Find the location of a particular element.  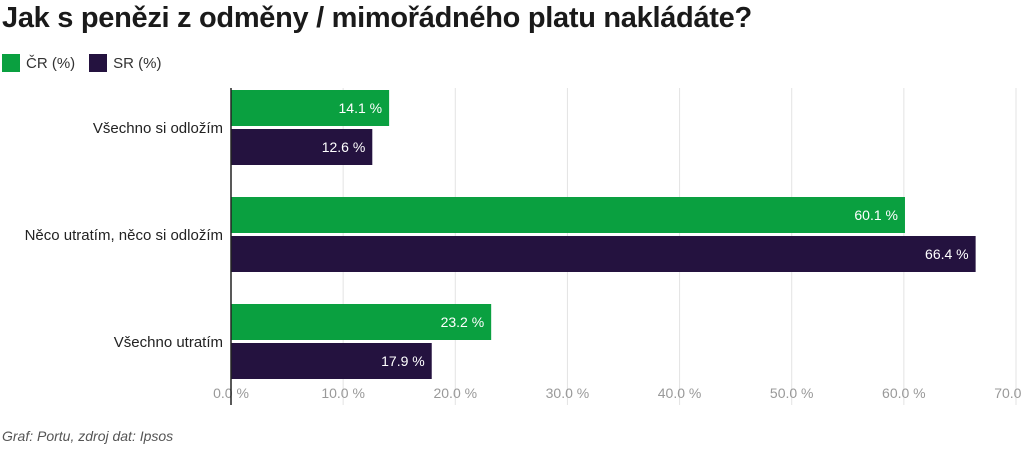

legend-swatch-cr is located at coordinates (11, 63).